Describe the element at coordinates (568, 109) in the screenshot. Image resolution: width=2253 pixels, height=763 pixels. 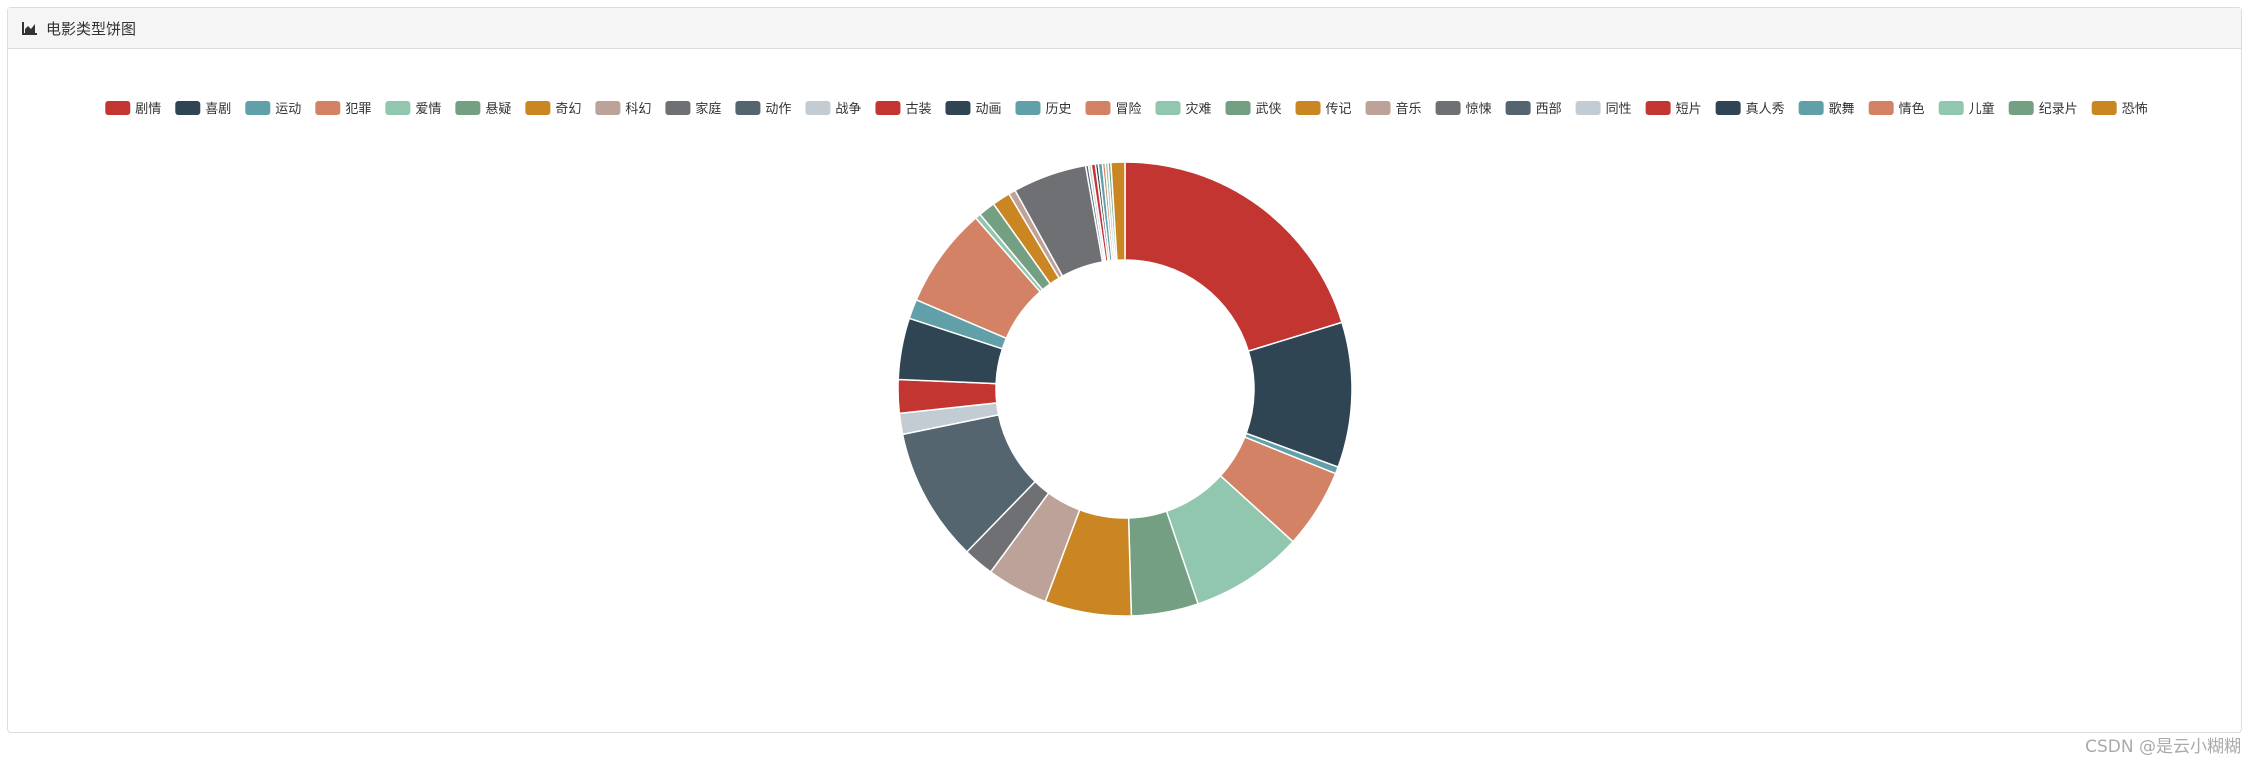
I see `legend-label: 奇幻` at that location.